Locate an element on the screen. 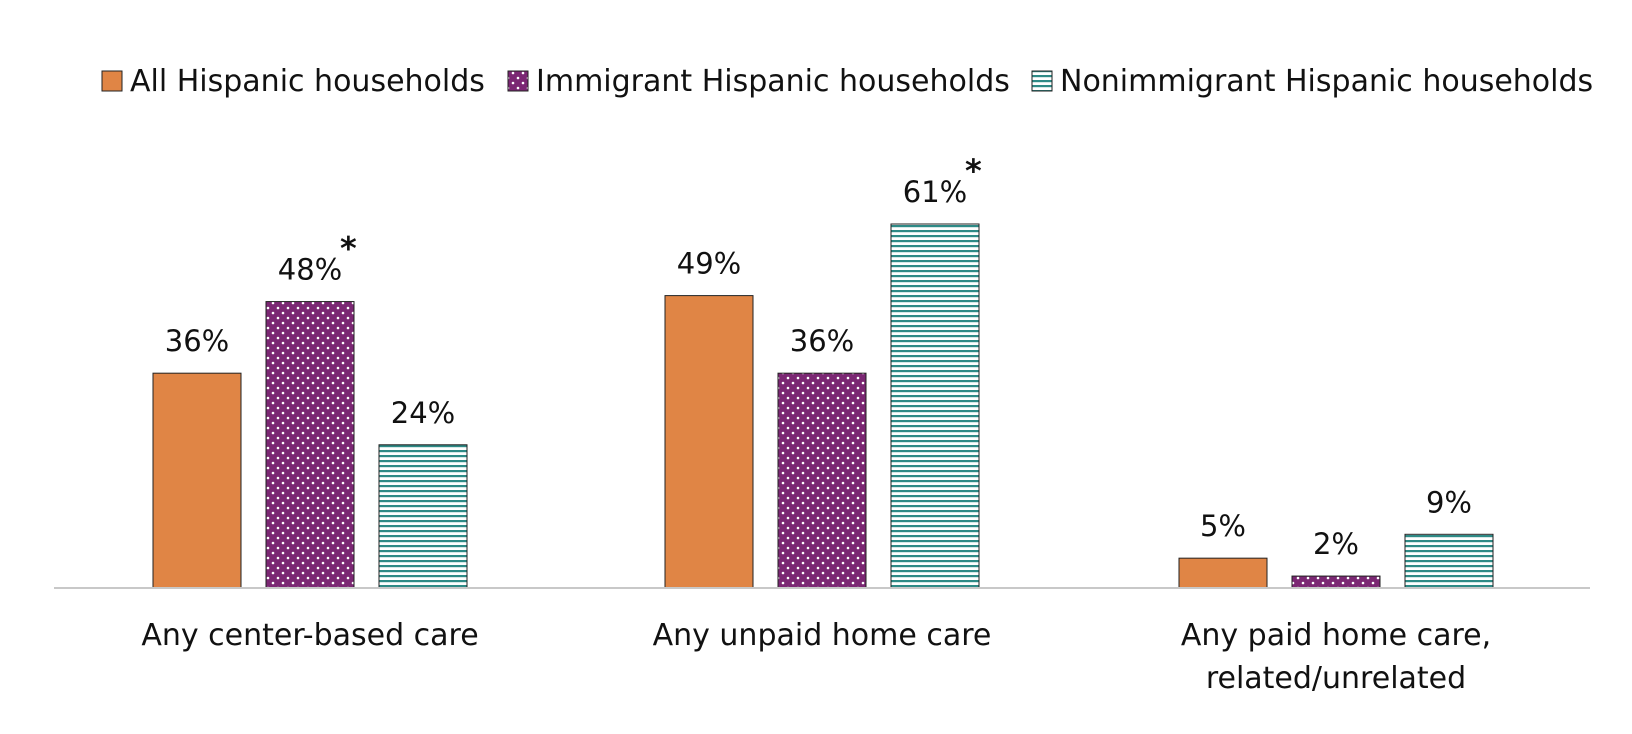 This screenshot has width=1632, height=734. value-label-3-2: 61% is located at coordinates (935, 192).